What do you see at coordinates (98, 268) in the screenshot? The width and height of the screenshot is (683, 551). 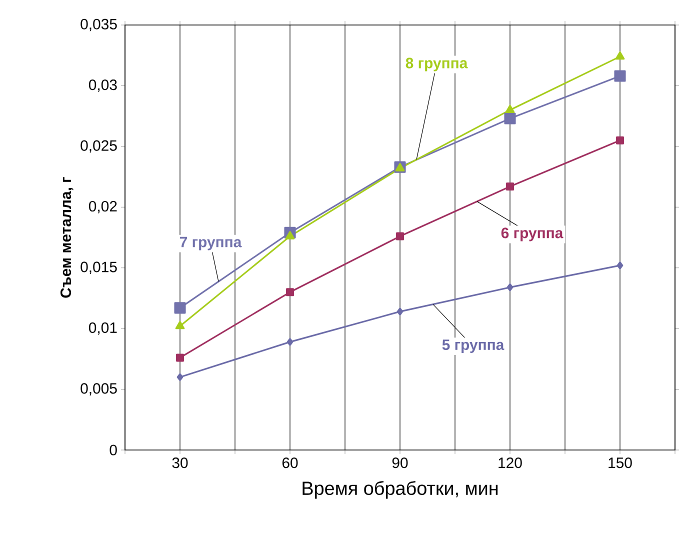 I see `y-tick-label: 0,015` at bounding box center [98, 268].